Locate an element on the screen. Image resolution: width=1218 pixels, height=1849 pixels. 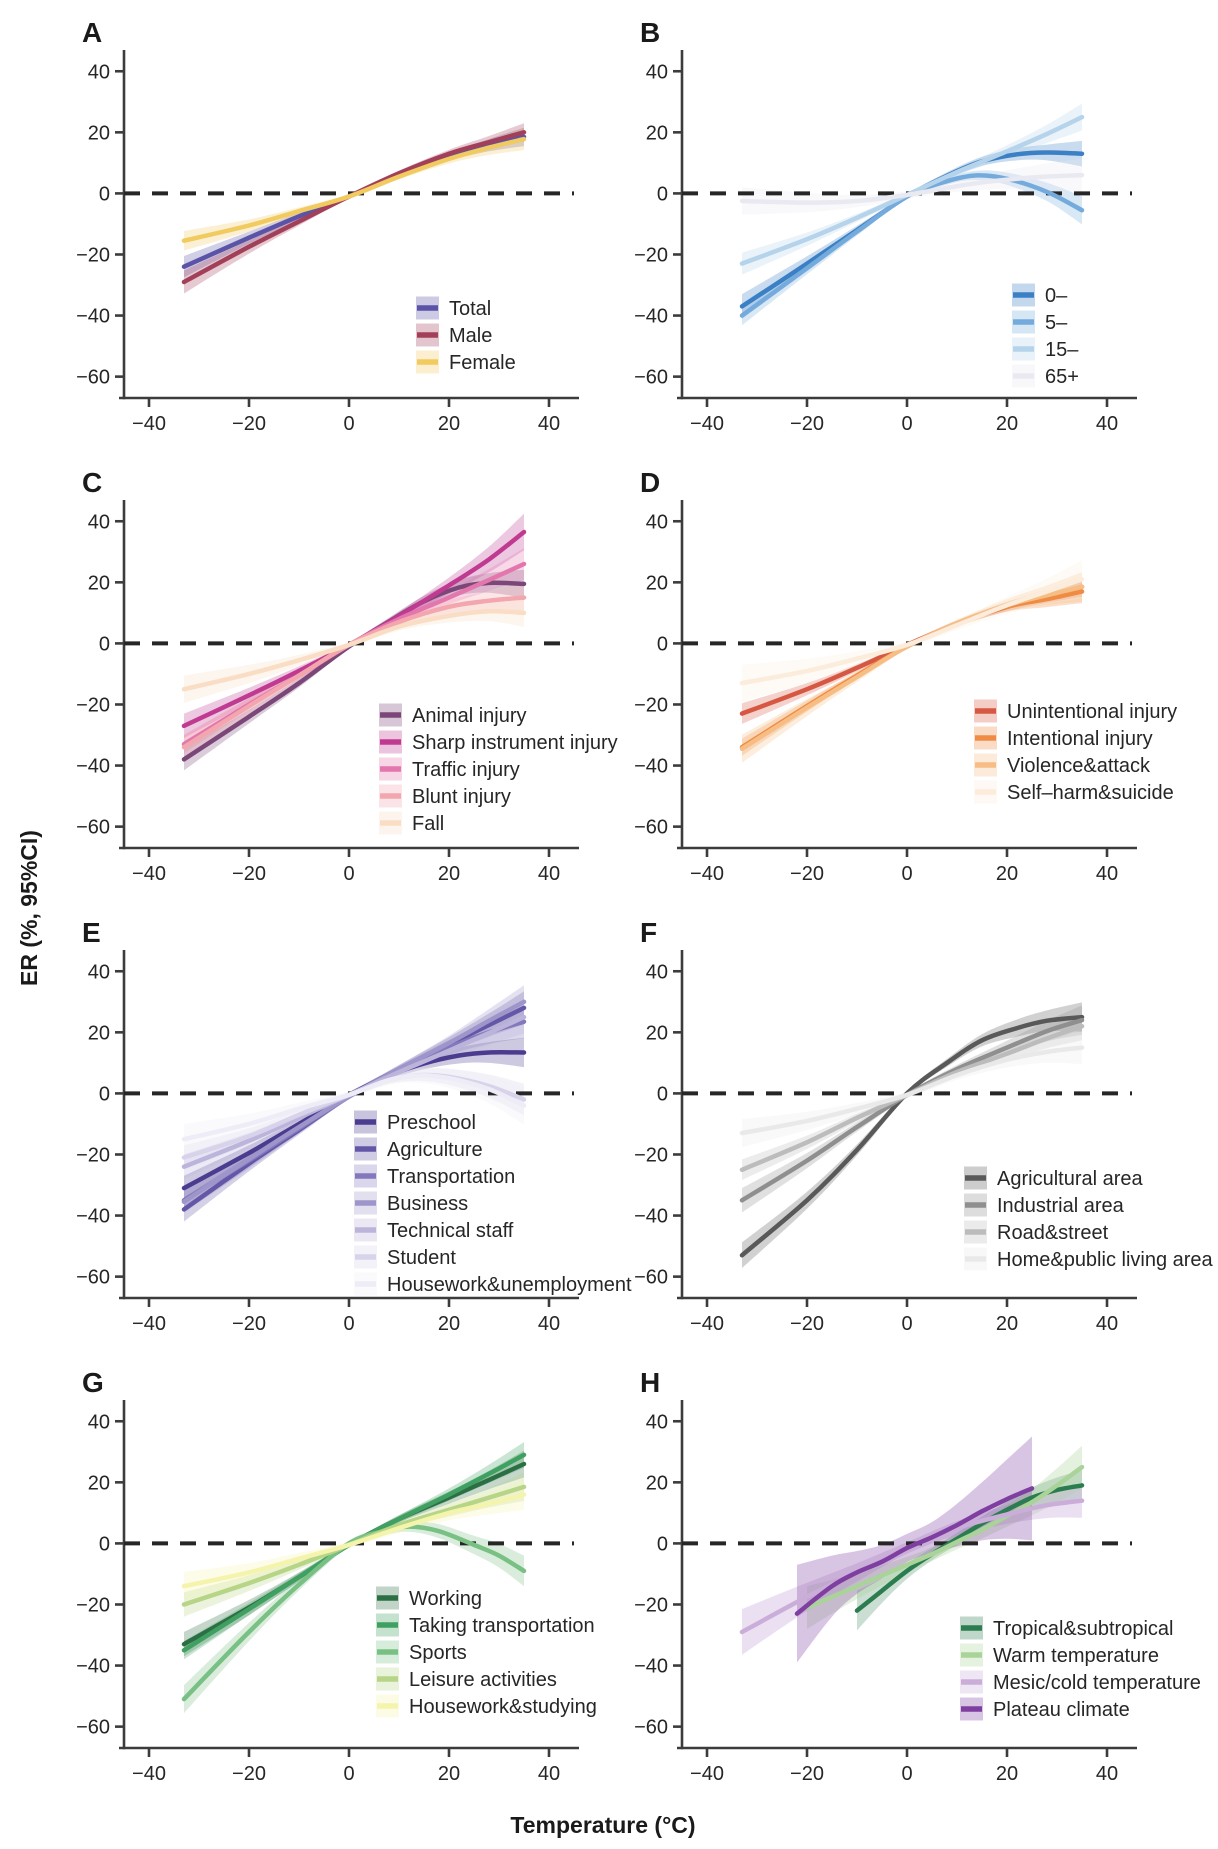
legend-item-Male: Male is located at coordinates (454, 335).